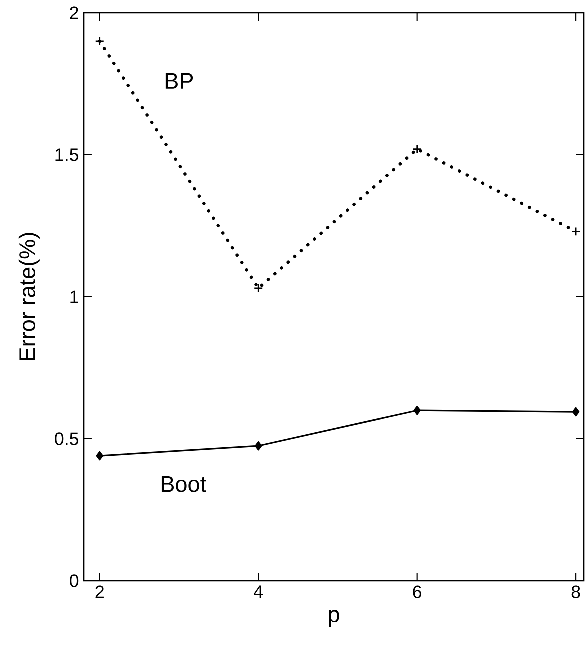 This screenshot has height=655, width=587. What do you see at coordinates (184, 484) in the screenshot?
I see `series-label: Boot` at bounding box center [184, 484].